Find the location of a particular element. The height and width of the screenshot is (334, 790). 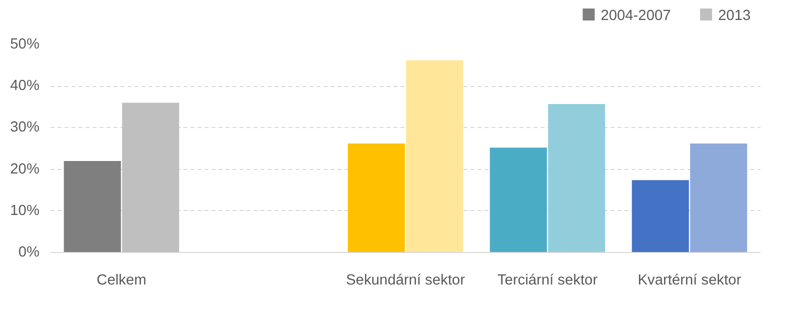

x-tick-label: Kvartérní sektor is located at coordinates (690, 280).